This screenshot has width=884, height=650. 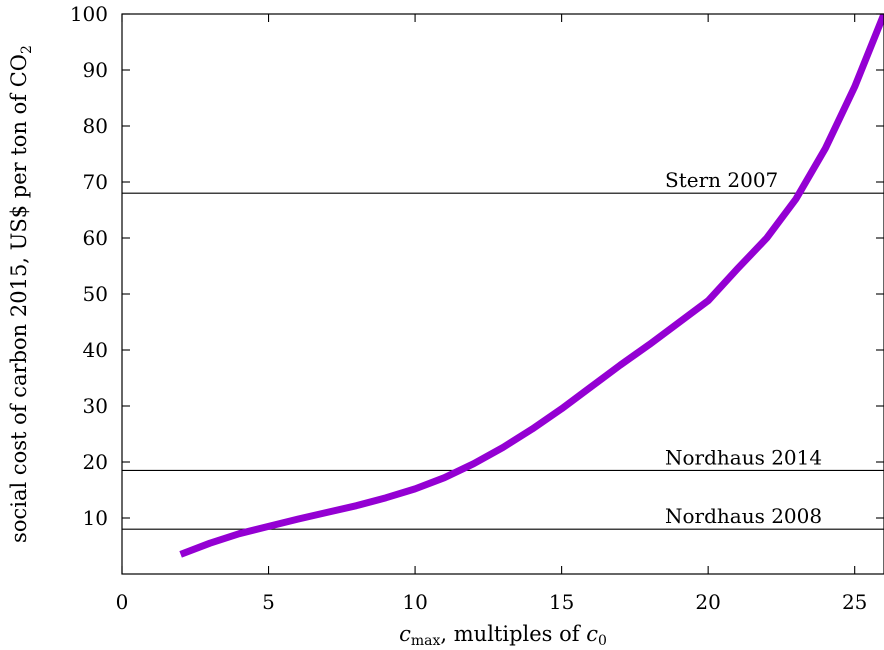 I want to click on reference-labels: Stern 2007 Nordhaus 2014 Nordhaus 2008, so click(x=743, y=348).